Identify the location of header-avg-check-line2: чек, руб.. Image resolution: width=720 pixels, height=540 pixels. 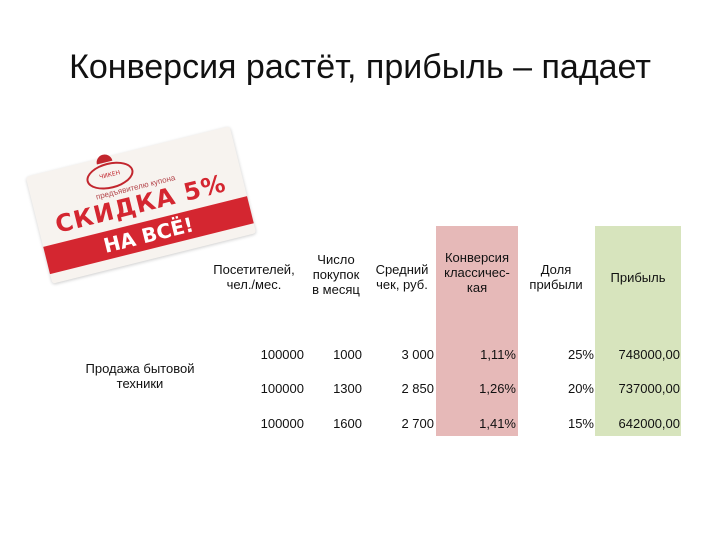
(402, 284).